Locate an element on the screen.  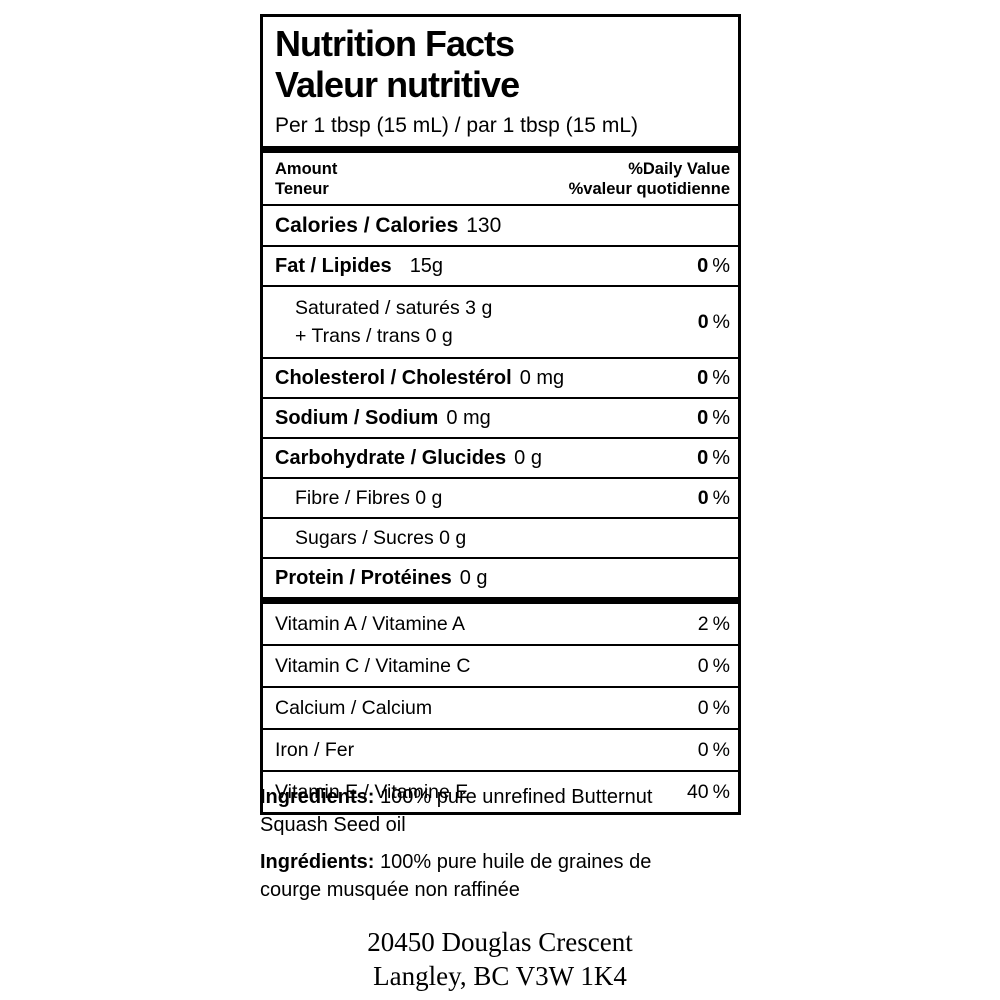
column-header-amount: Amount Teneur is located at coordinates (306, 179).